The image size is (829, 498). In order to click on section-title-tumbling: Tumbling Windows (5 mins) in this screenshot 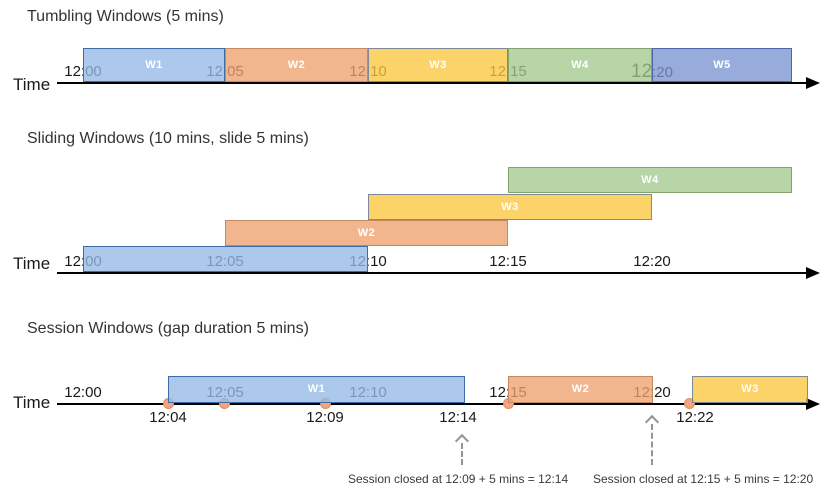, I will do `click(125, 16)`.